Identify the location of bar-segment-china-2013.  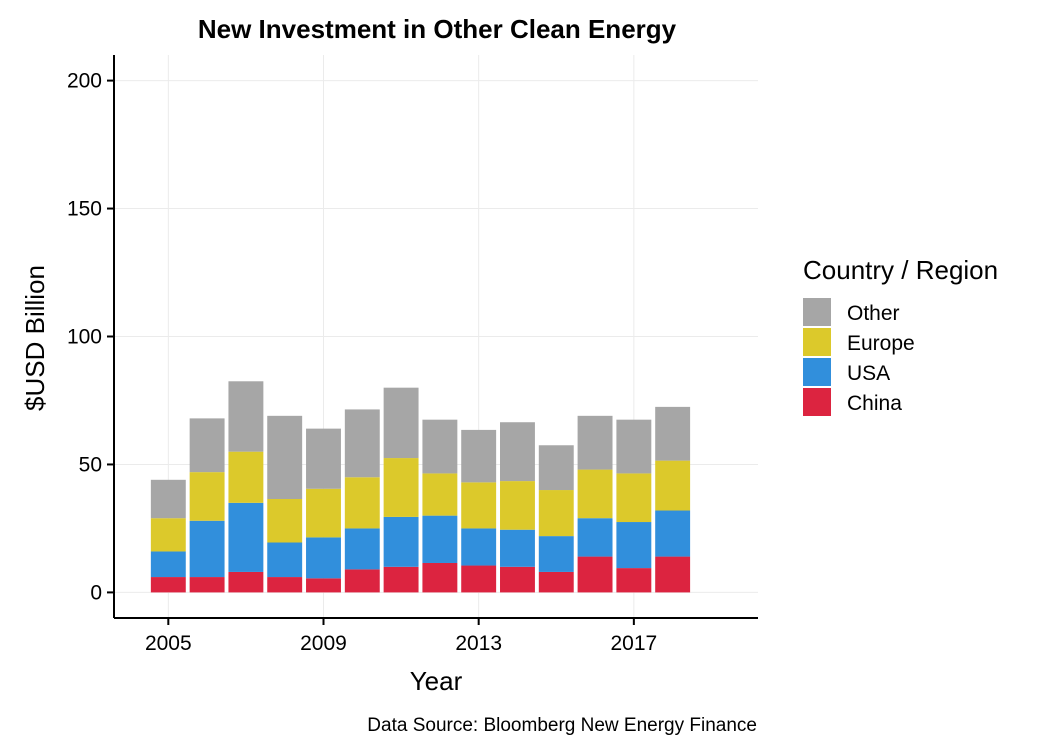
(479, 579).